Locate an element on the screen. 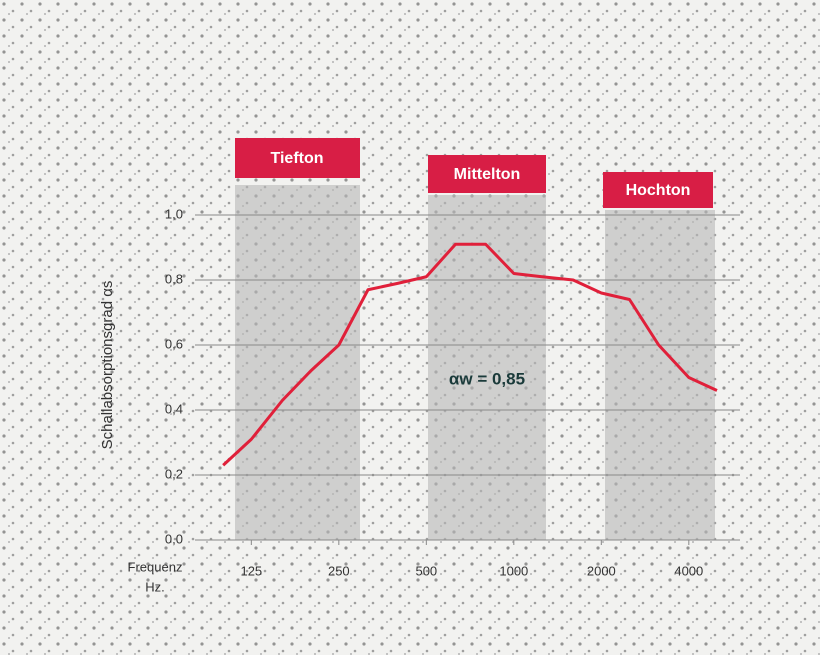 This screenshot has width=820, height=655. y-tick-label: 0,2 is located at coordinates (174, 473).